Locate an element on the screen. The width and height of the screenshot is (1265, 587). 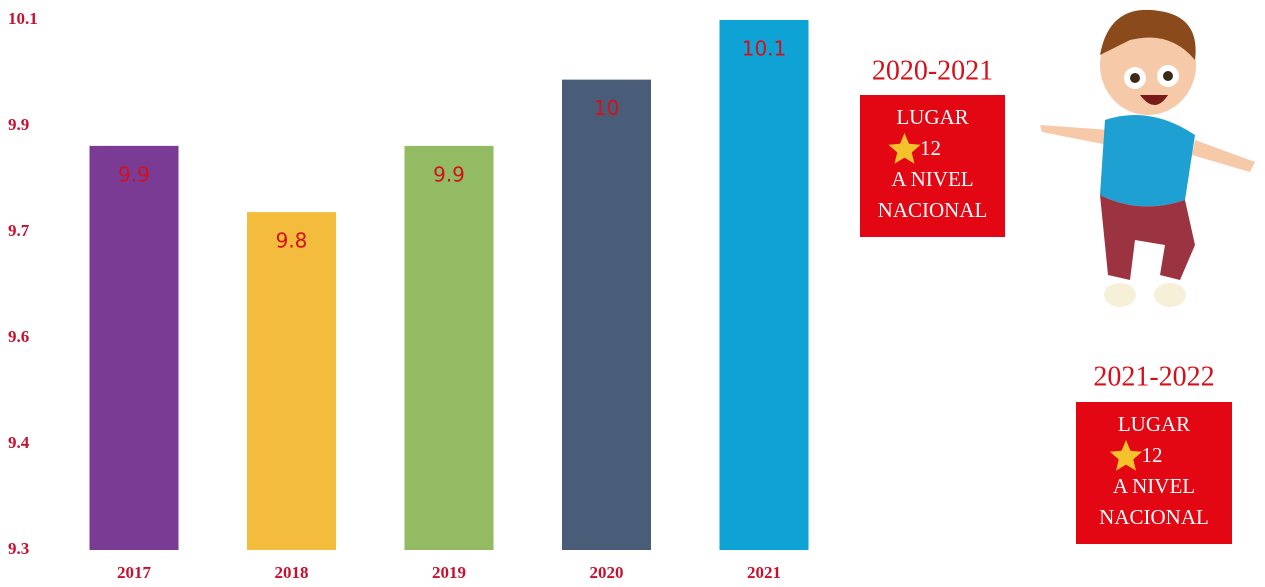
x-tick-label: 2018 is located at coordinates (292, 572).